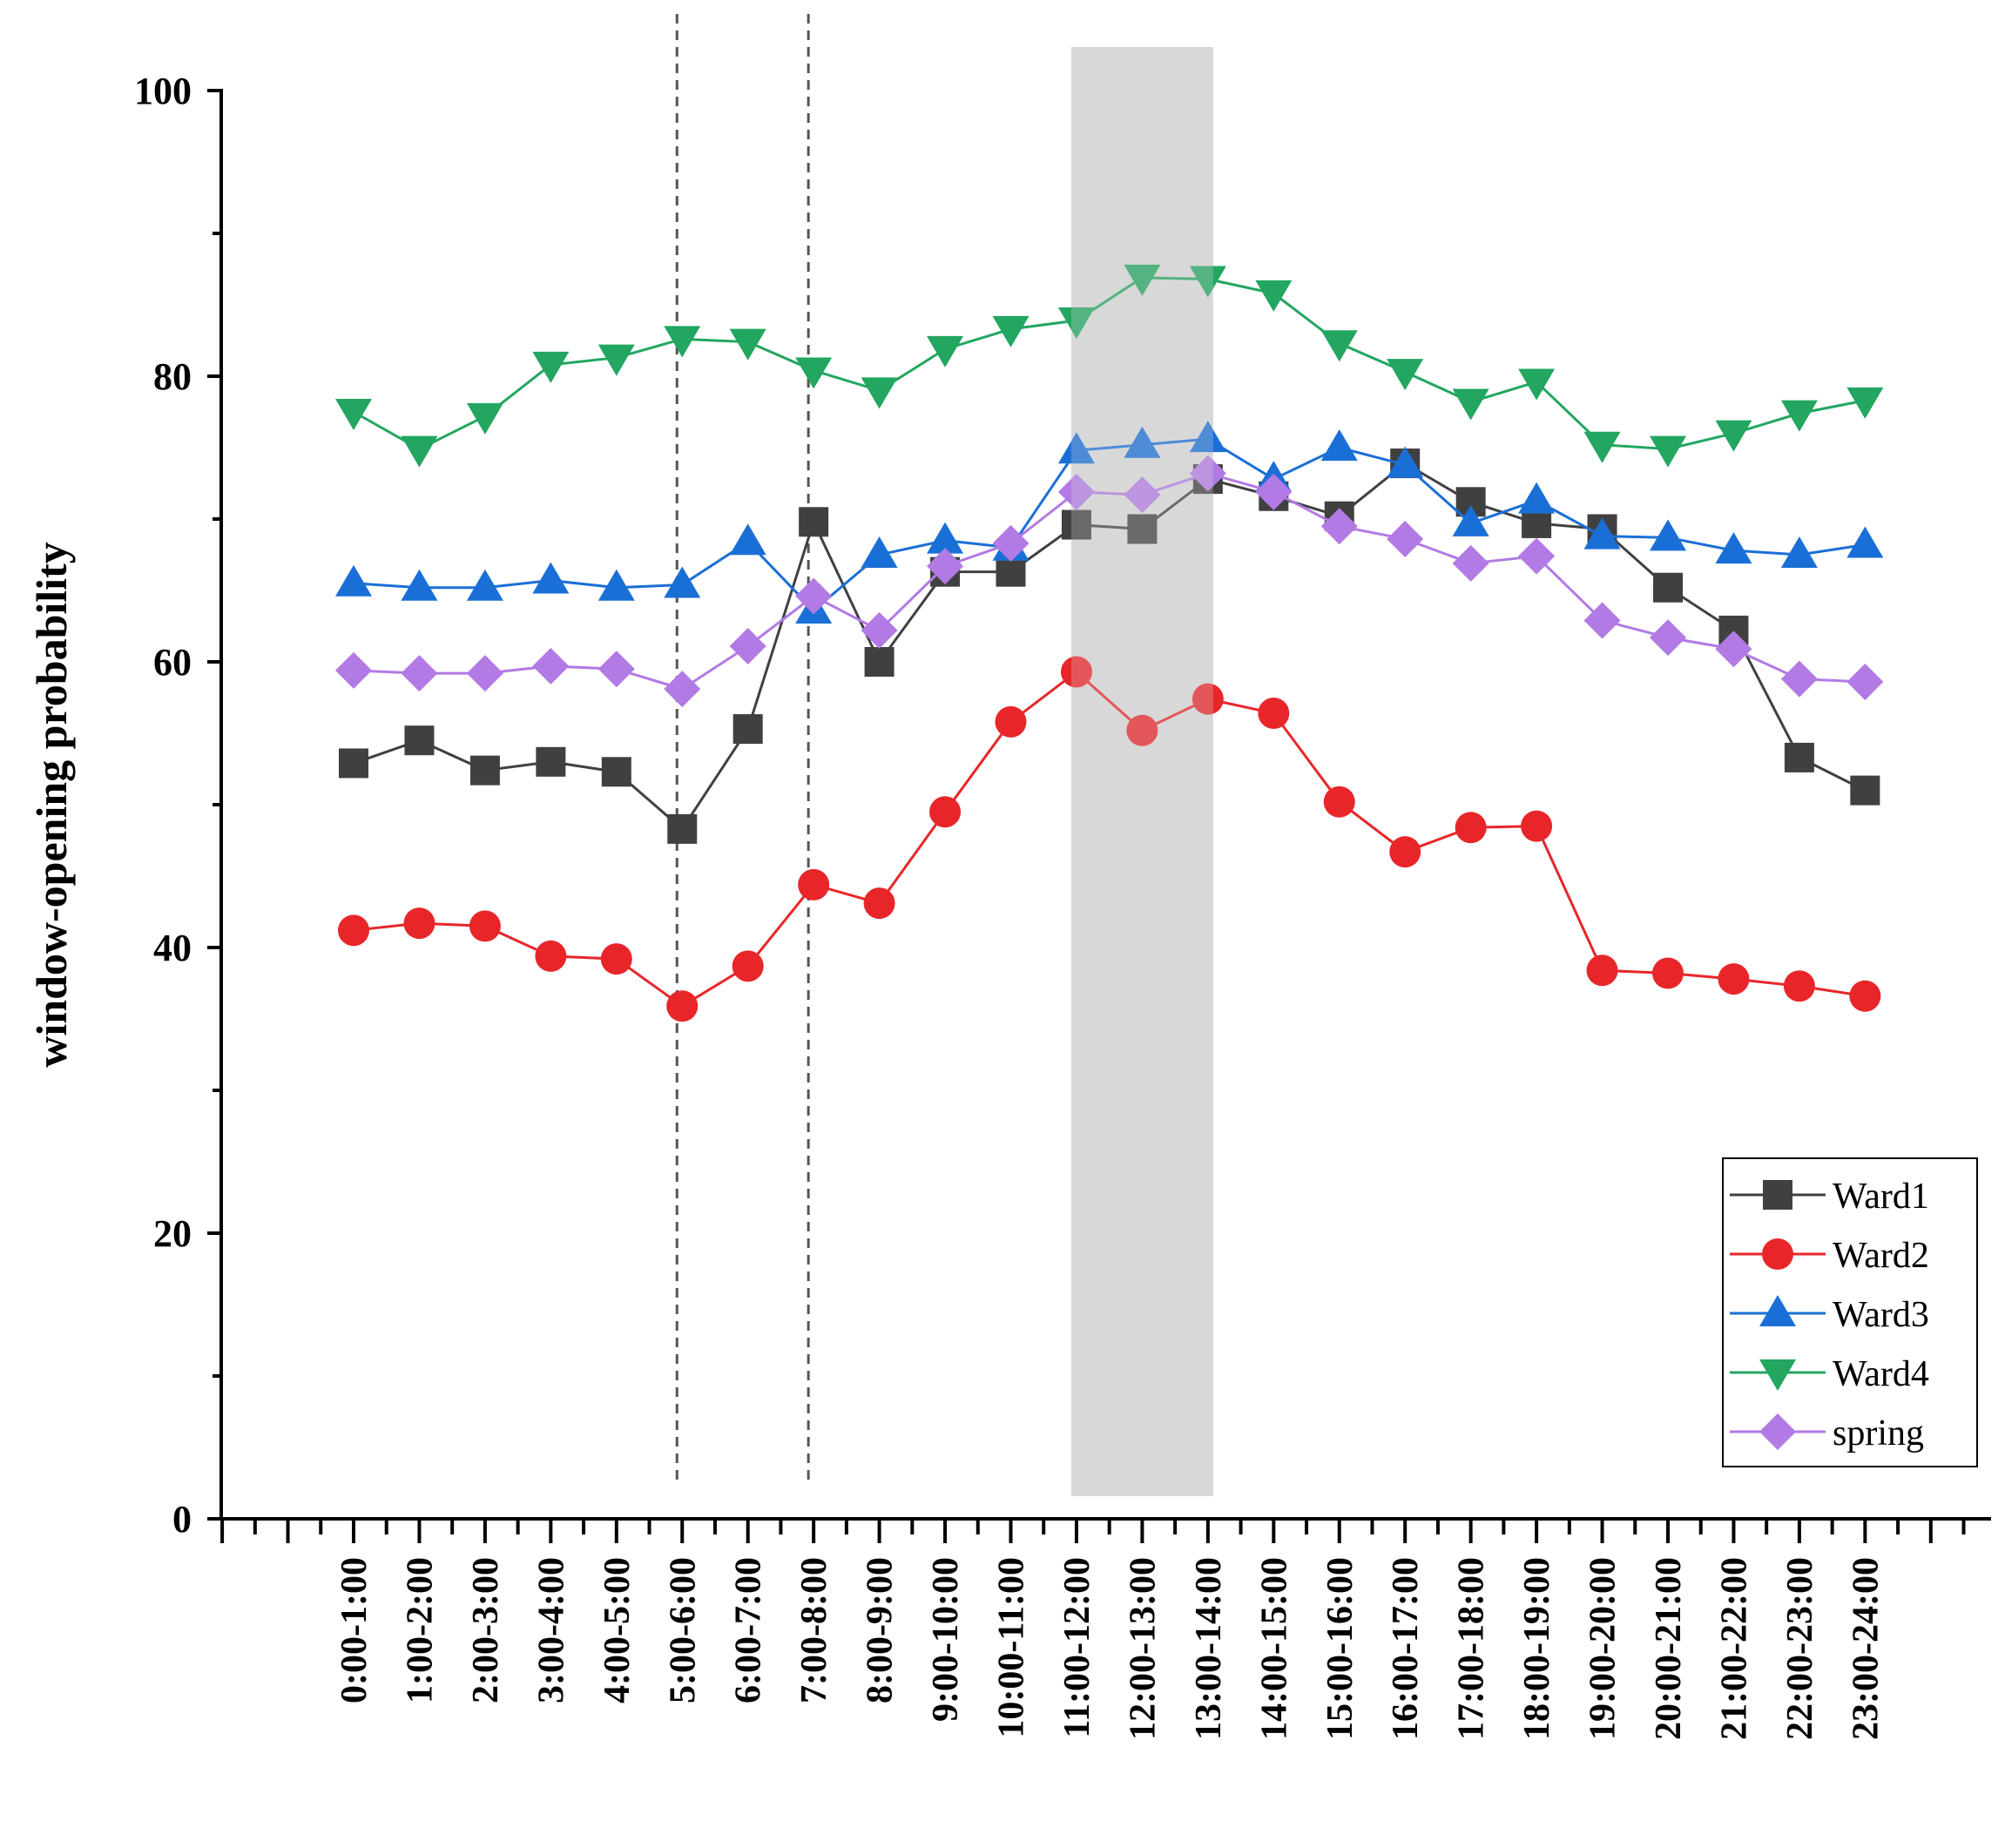  Describe the element at coordinates (1141, 772) in the screenshot. I see `shaded-band-overlay` at that location.